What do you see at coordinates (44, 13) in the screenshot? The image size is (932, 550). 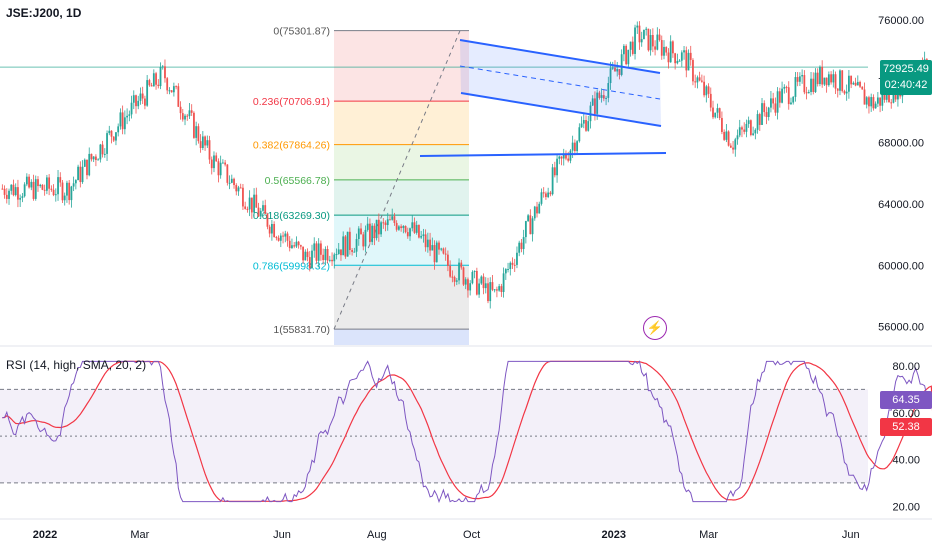 I see `symbol-title: JSE:J200, 1D` at bounding box center [44, 13].